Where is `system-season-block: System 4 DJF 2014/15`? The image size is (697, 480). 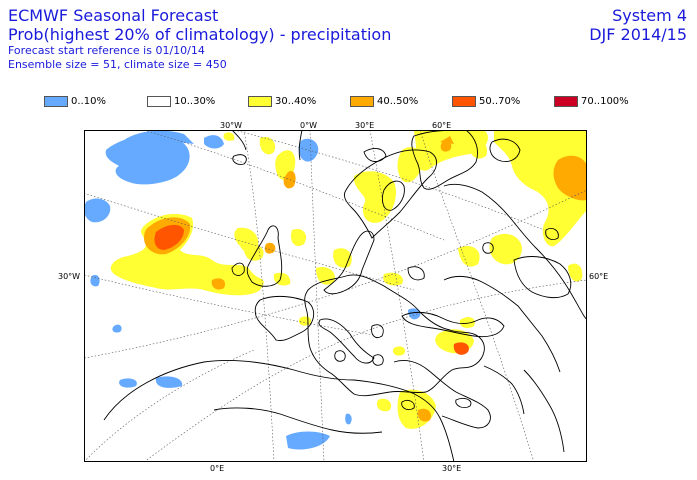 system-season-block: System 4 DJF 2014/15 is located at coordinates (638, 25).